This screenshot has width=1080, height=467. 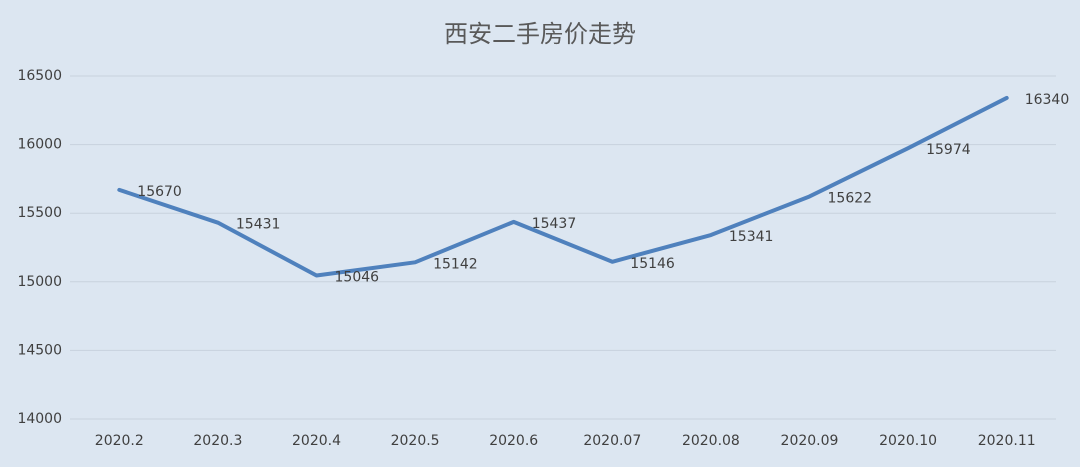 What do you see at coordinates (554, 224) in the screenshot?
I see `data-label: 15437` at bounding box center [554, 224].